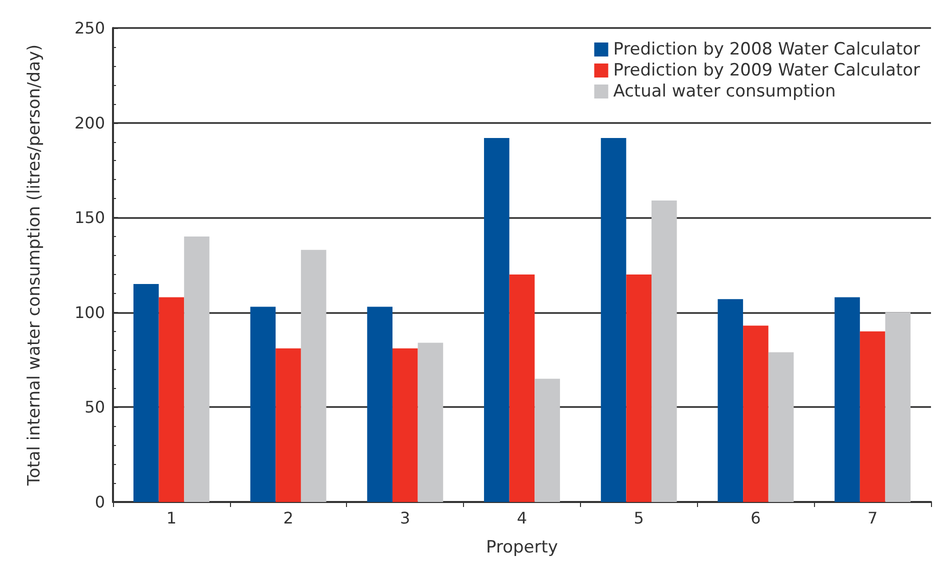 This screenshot has width=941, height=573. What do you see at coordinates (639, 518) in the screenshot?
I see `x-tick-label: 5` at bounding box center [639, 518].